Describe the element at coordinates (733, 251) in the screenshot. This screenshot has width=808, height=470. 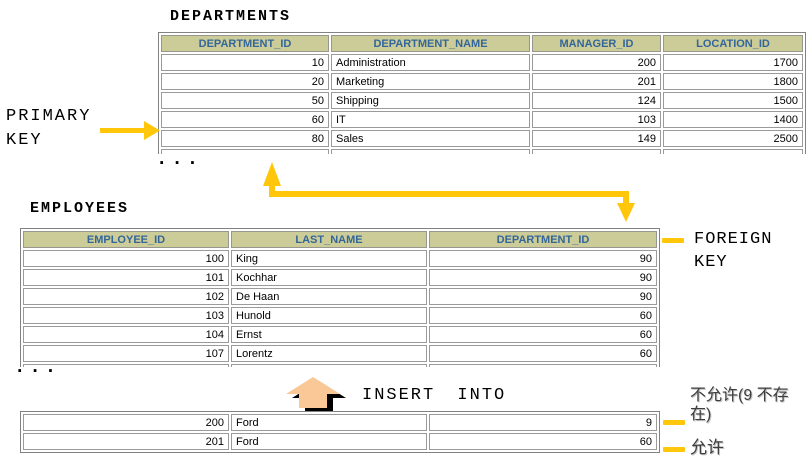
I see `foreign-key-label: FOREIGN KEY` at that location.